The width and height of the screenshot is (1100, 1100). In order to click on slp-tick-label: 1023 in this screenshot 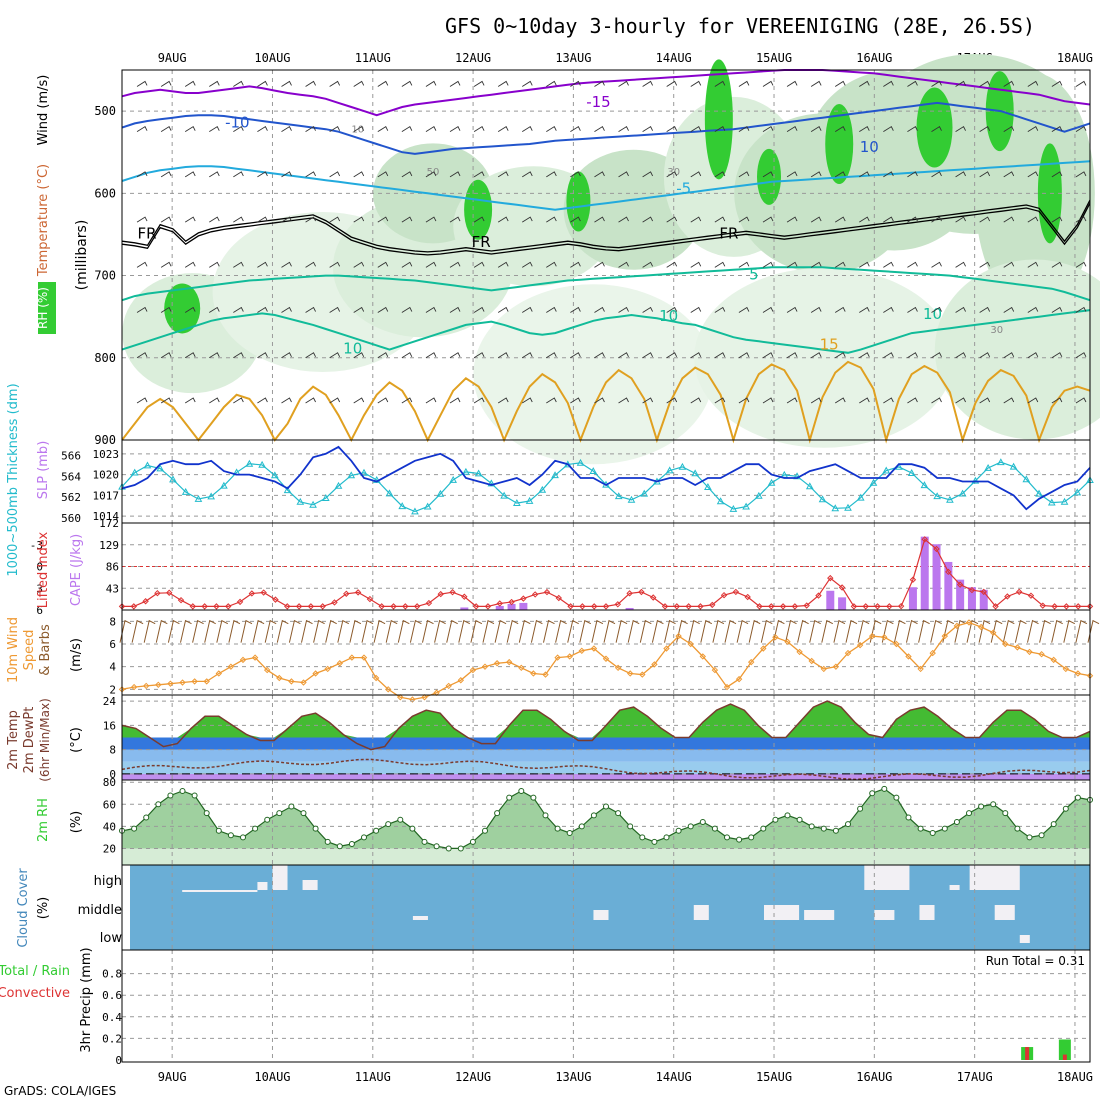, I will do `click(106, 454)`.